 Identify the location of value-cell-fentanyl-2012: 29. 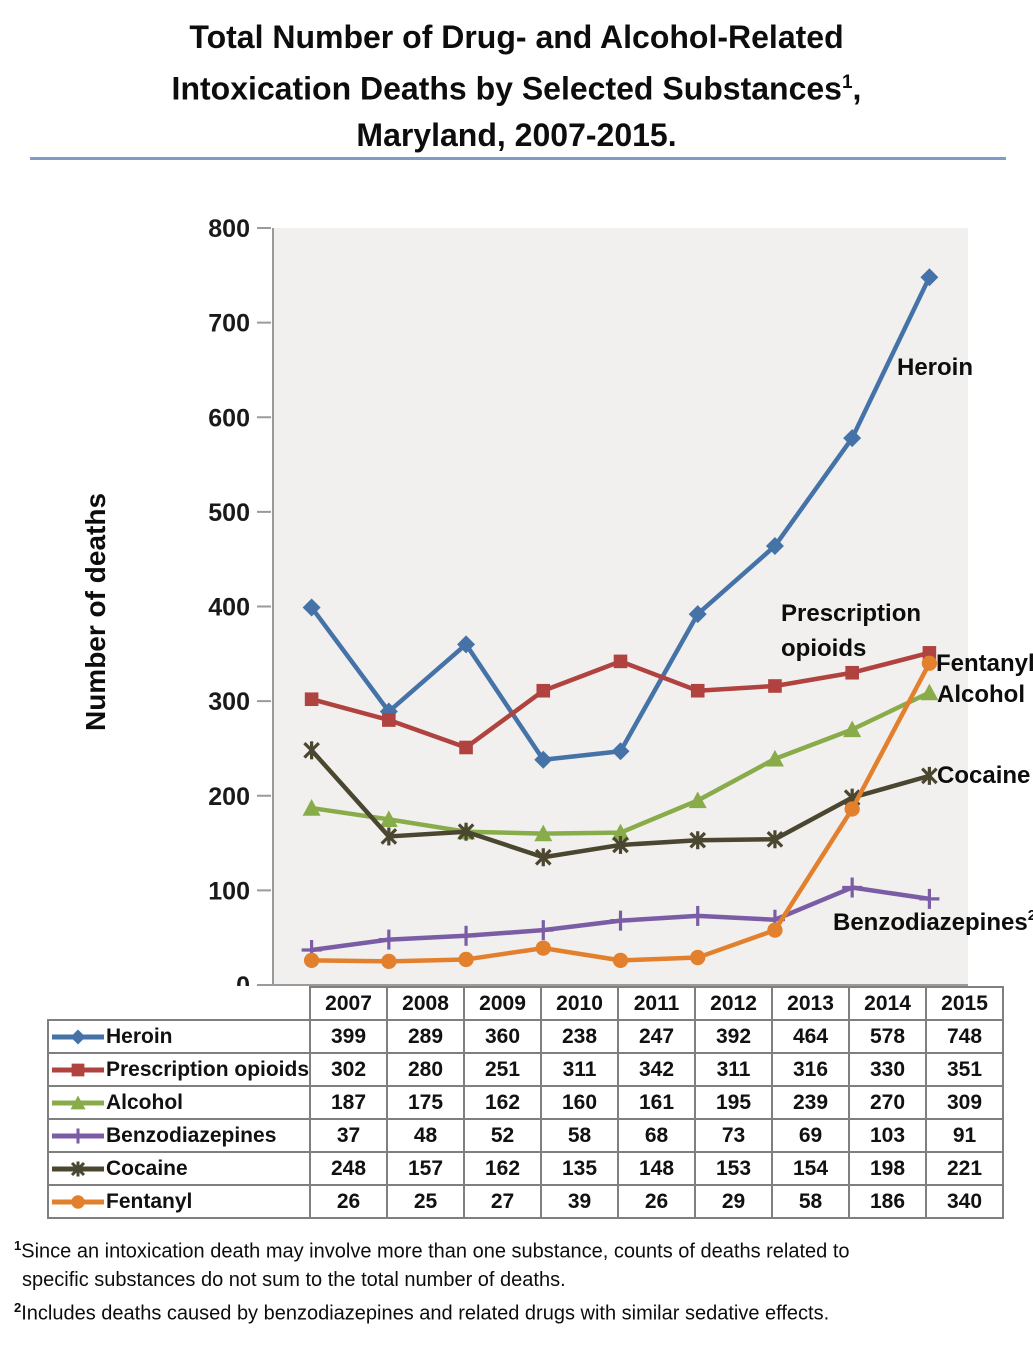
(734, 1201).